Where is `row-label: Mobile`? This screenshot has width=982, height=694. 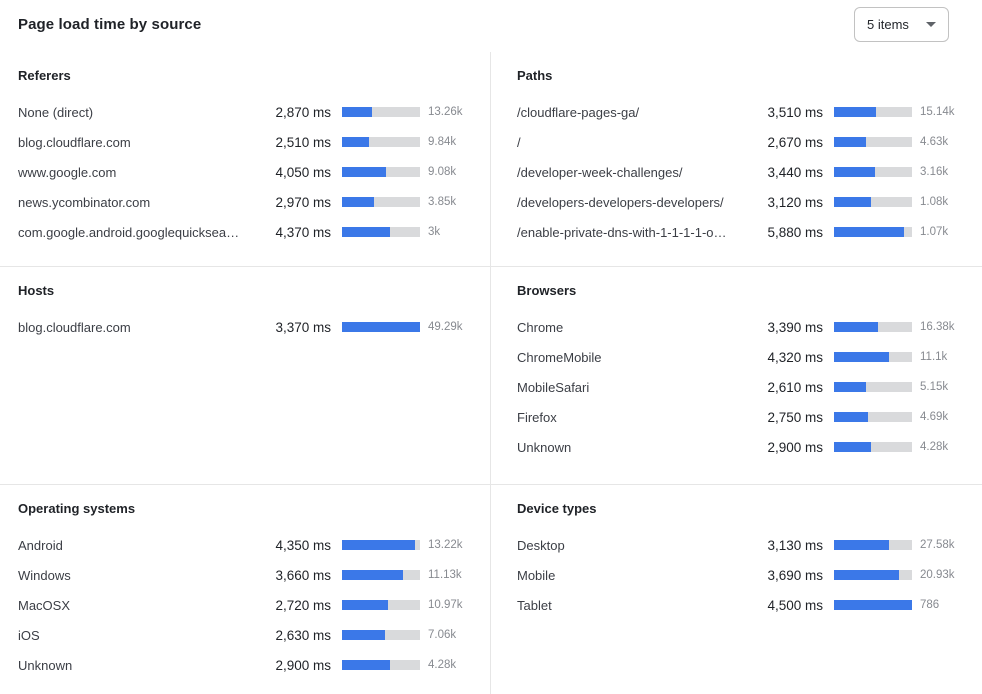
row-label: Mobile is located at coordinates (536, 575).